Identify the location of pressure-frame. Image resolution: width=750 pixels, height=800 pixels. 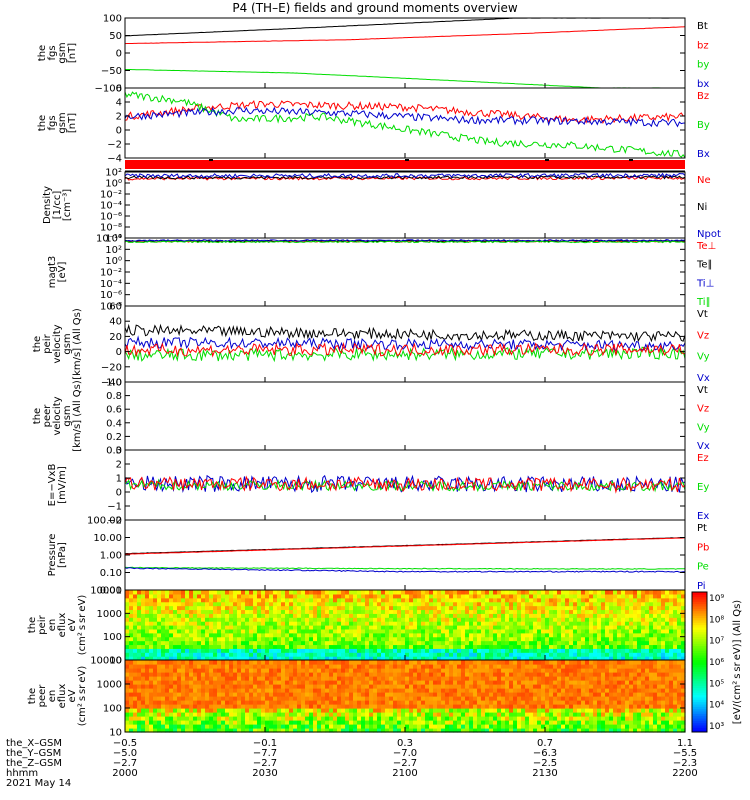
(405, 555).